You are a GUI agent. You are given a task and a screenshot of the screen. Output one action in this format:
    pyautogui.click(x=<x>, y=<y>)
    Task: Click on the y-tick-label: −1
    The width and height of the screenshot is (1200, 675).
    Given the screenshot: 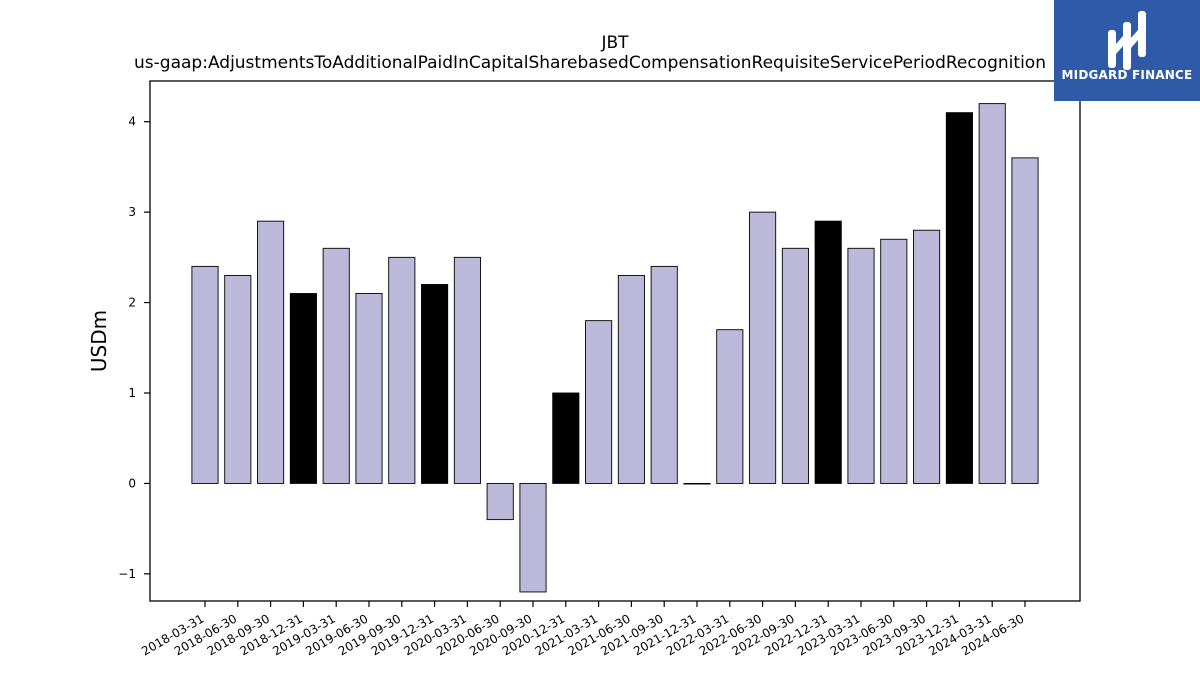 What is the action you would take?
    pyautogui.click(x=127, y=574)
    